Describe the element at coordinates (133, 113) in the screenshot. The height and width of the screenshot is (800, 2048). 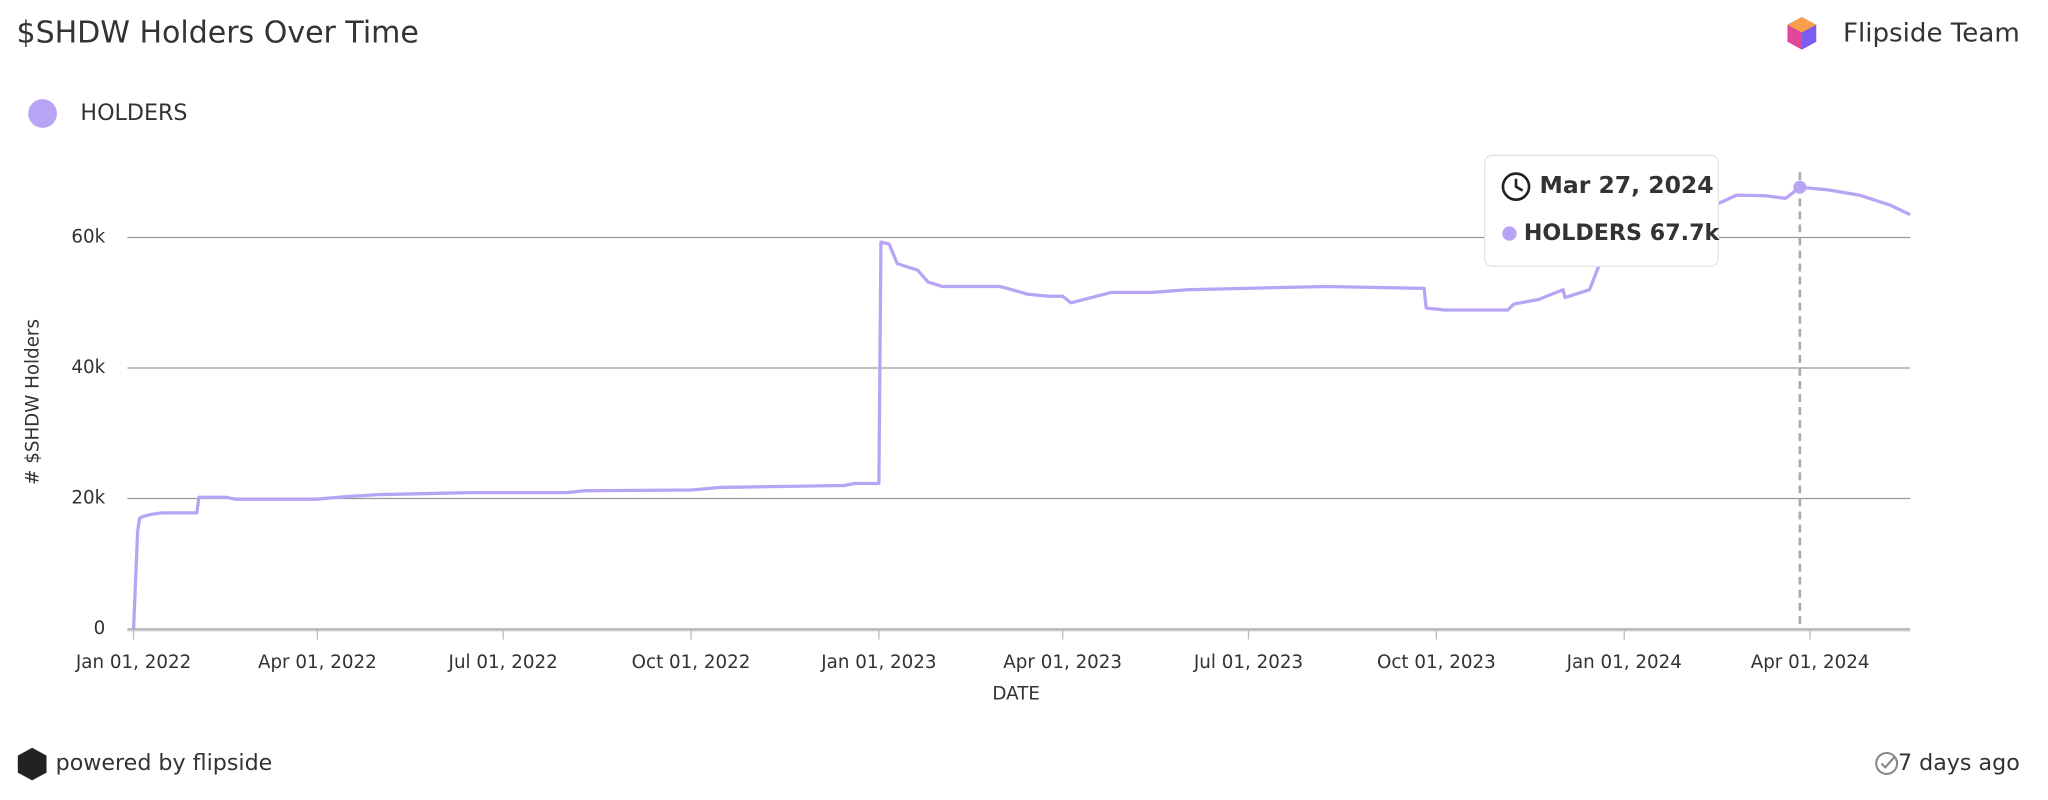
I see `legend-label: HOLDERS` at that location.